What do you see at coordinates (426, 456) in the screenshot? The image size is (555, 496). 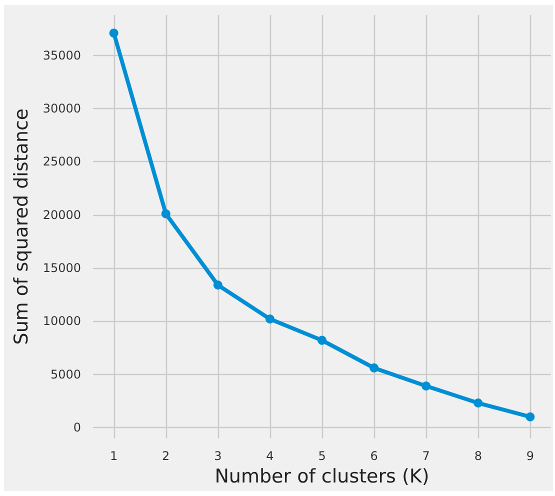 I see `x-tick-label: 7` at bounding box center [426, 456].